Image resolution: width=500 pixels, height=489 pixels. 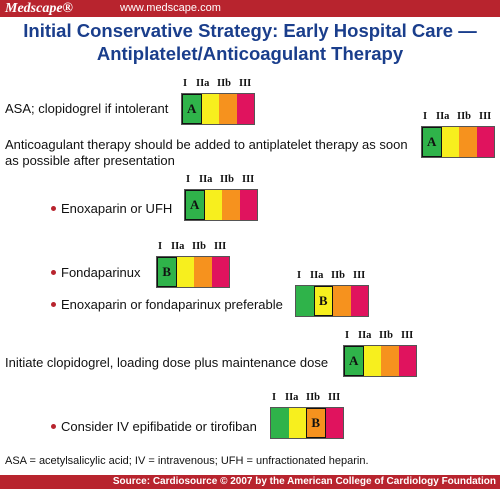 What do you see at coordinates (250, 8) in the screenshot?
I see `top-bar: Medscape® www.medscape.com` at bounding box center [250, 8].